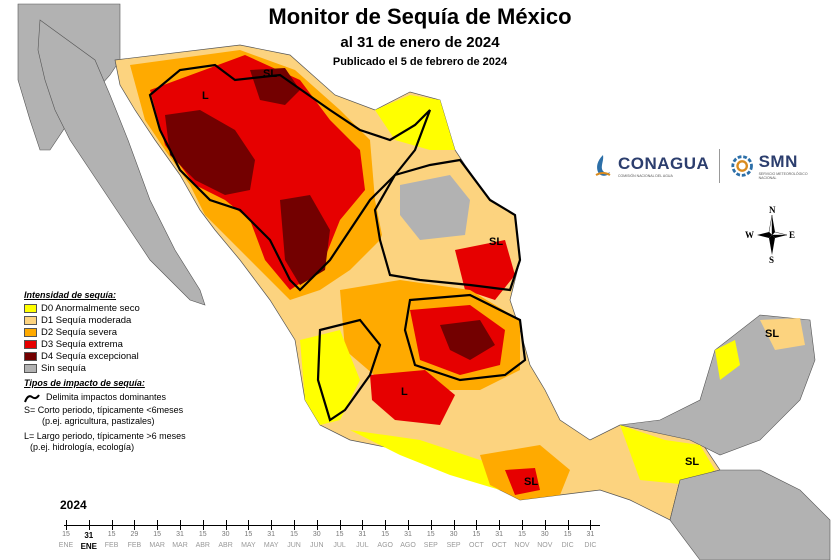 The height and width of the screenshot is (560, 840). Describe the element at coordinates (720, 166) in the screenshot. I see `logo-divider` at that location.